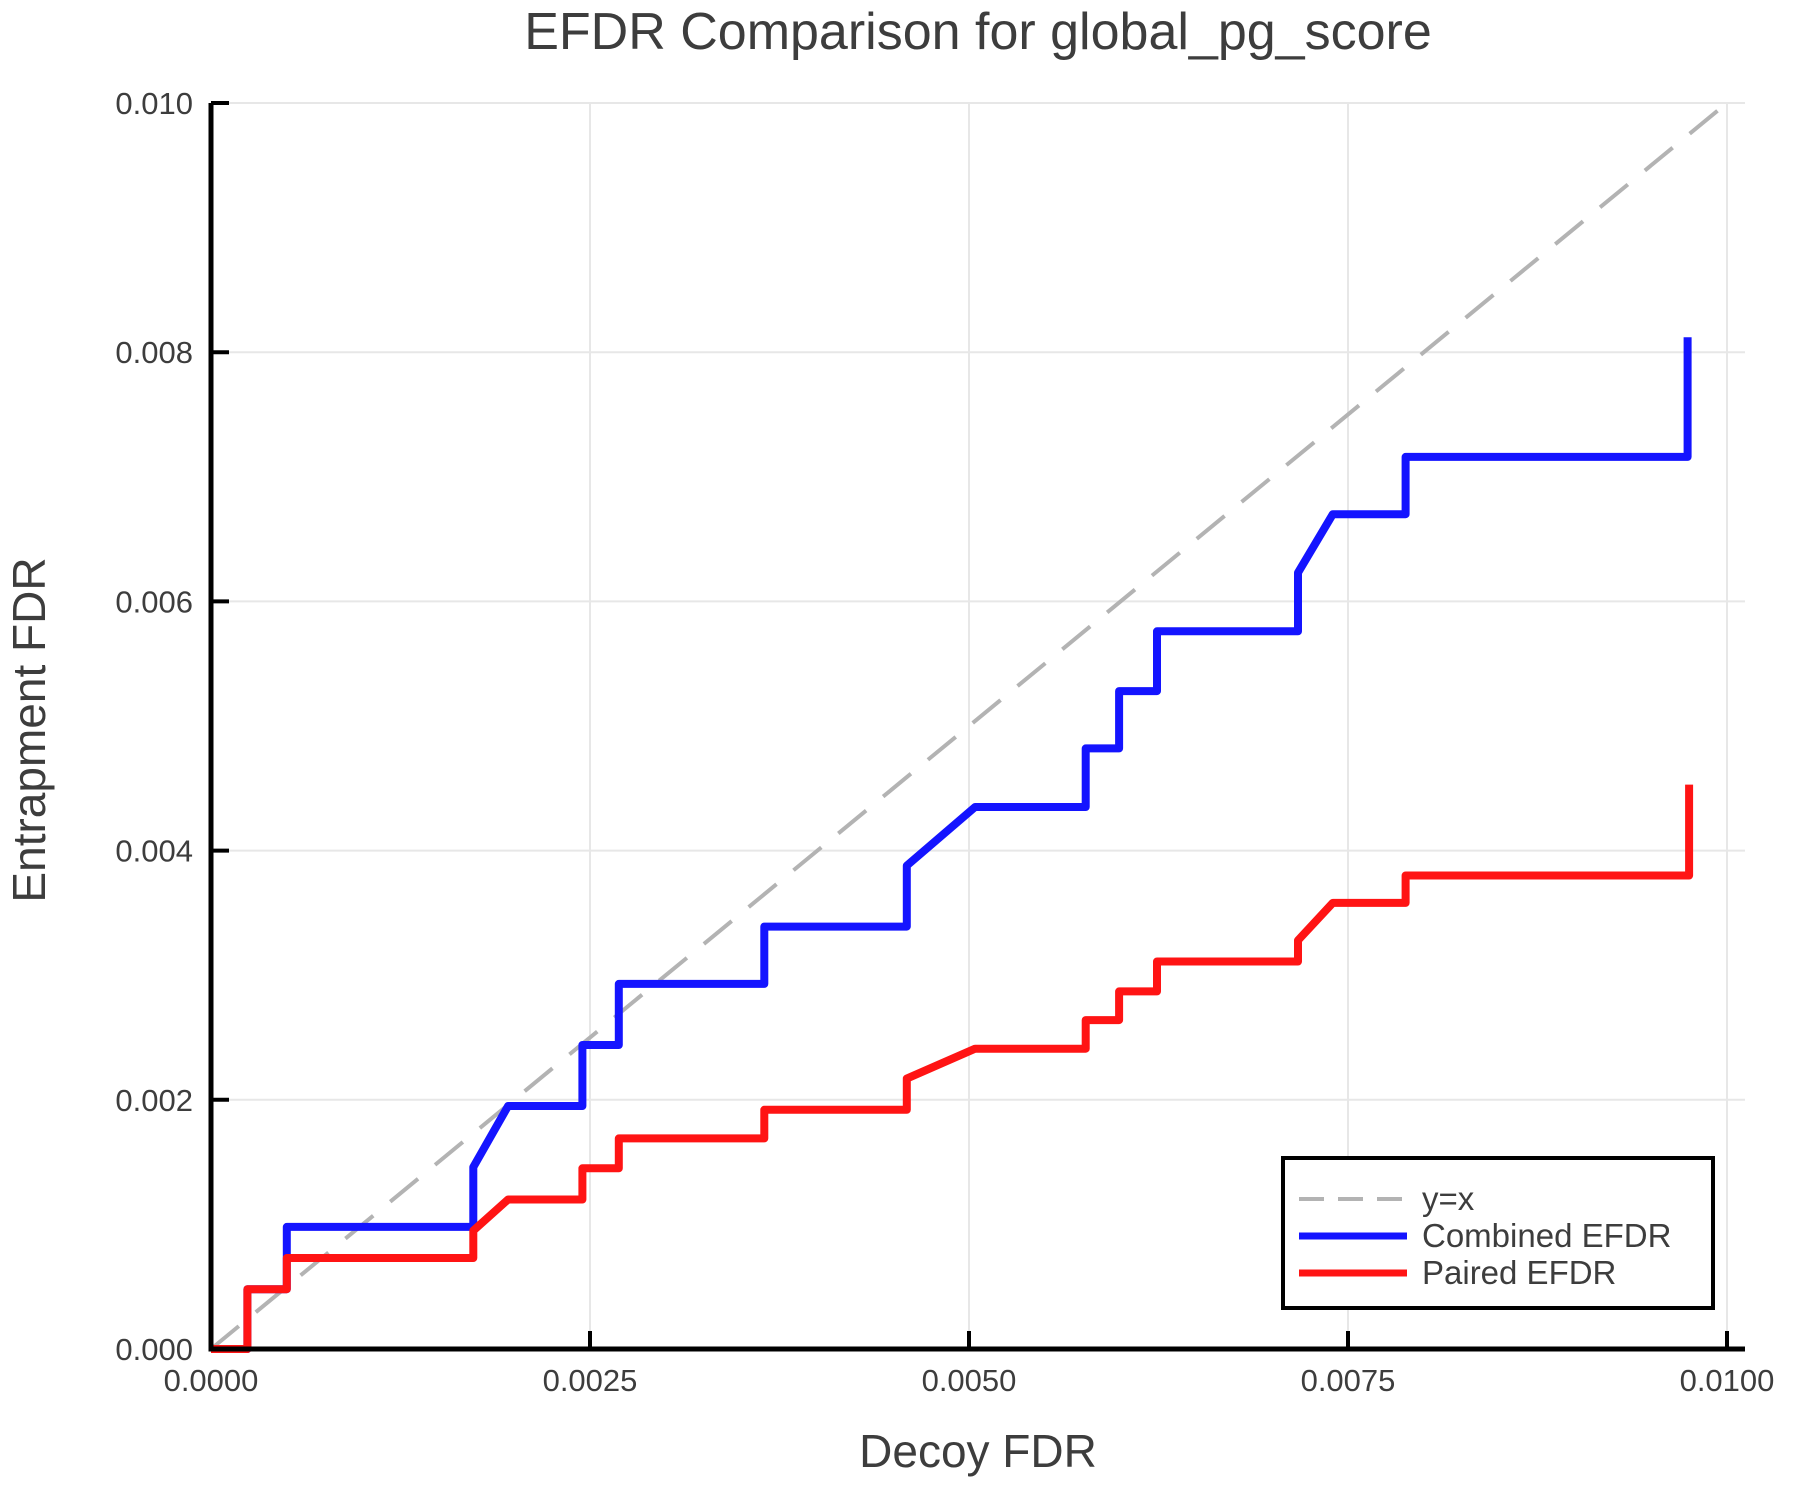  Describe the element at coordinates (154, 103) in the screenshot. I see `y-tick-label: 0.010` at that location.